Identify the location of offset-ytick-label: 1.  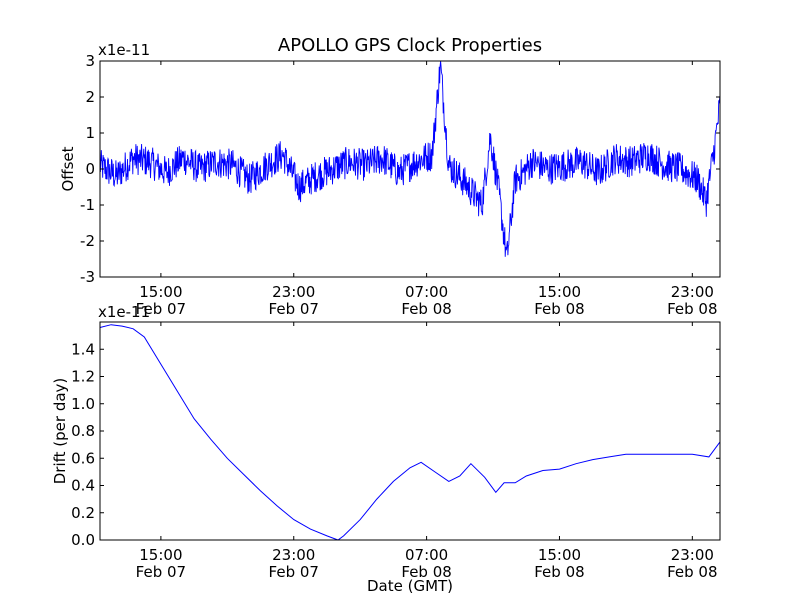
(90, 133).